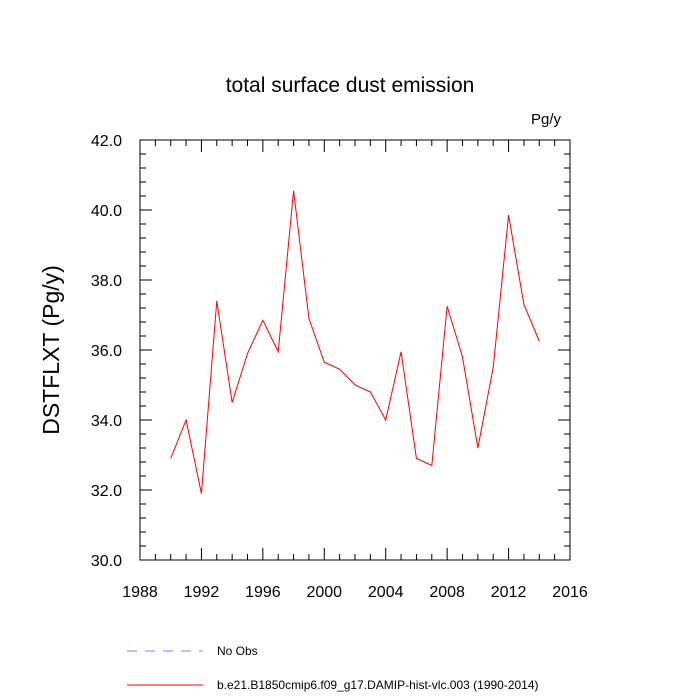 This screenshot has height=700, width=700. What do you see at coordinates (570, 592) in the screenshot?
I see `x-tick-label: 2016` at bounding box center [570, 592].